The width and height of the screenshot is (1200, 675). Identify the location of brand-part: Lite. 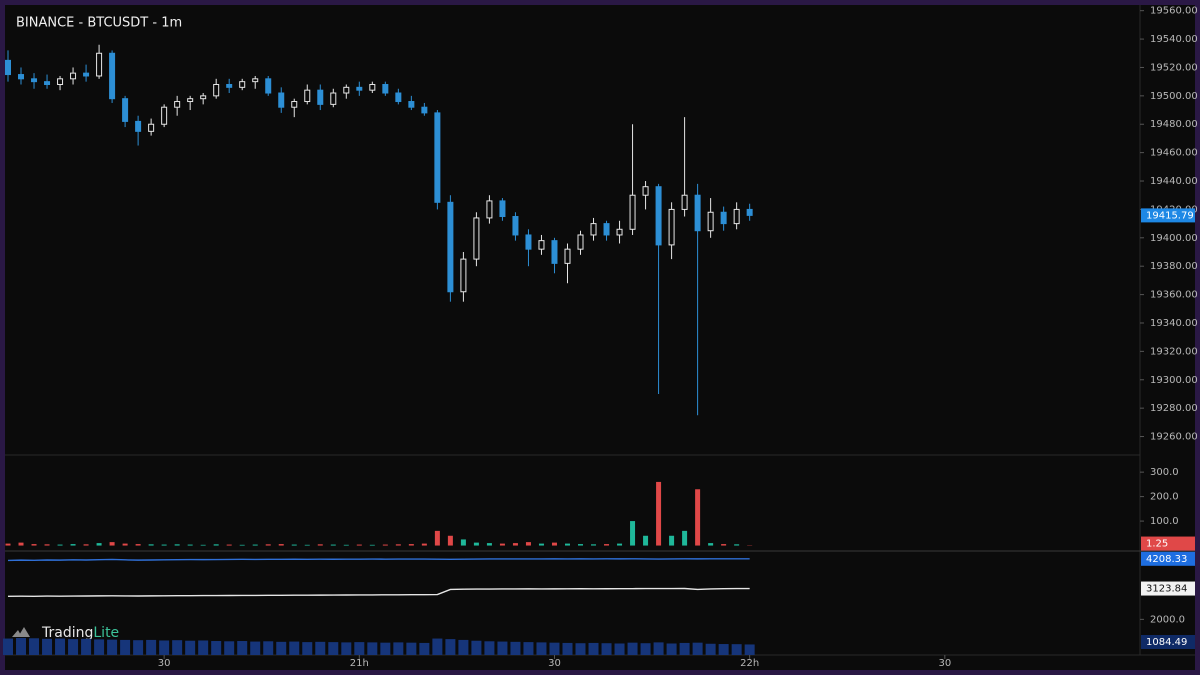
(106, 633).